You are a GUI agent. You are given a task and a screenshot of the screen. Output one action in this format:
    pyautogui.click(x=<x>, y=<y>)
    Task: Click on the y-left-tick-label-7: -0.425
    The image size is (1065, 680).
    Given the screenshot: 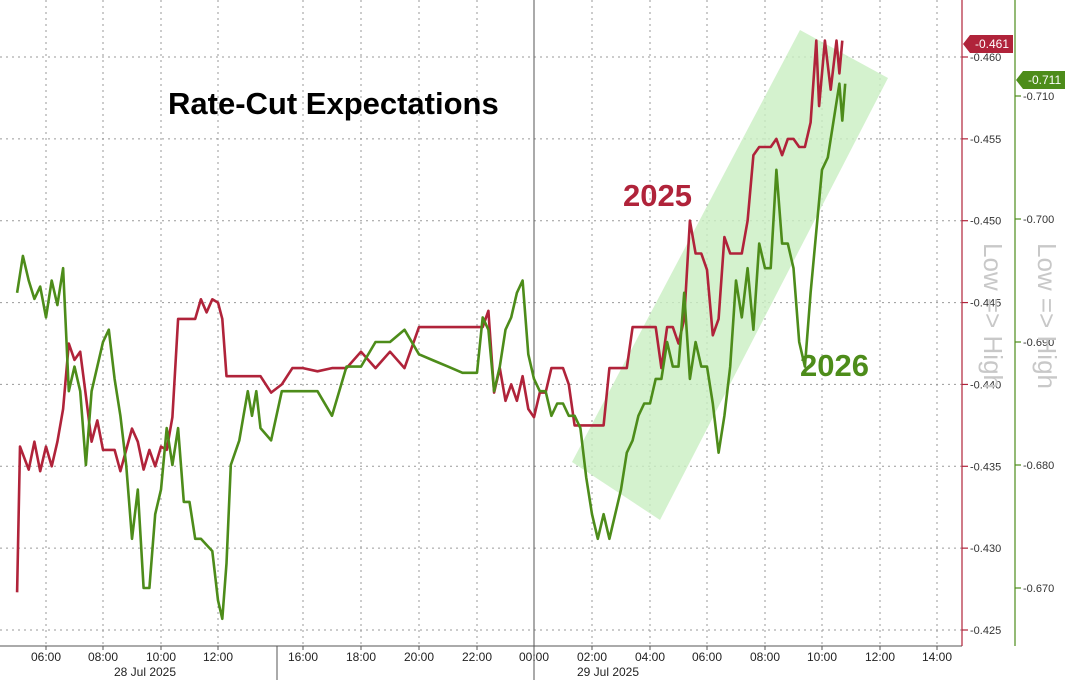 What is the action you would take?
    pyautogui.click(x=985, y=631)
    